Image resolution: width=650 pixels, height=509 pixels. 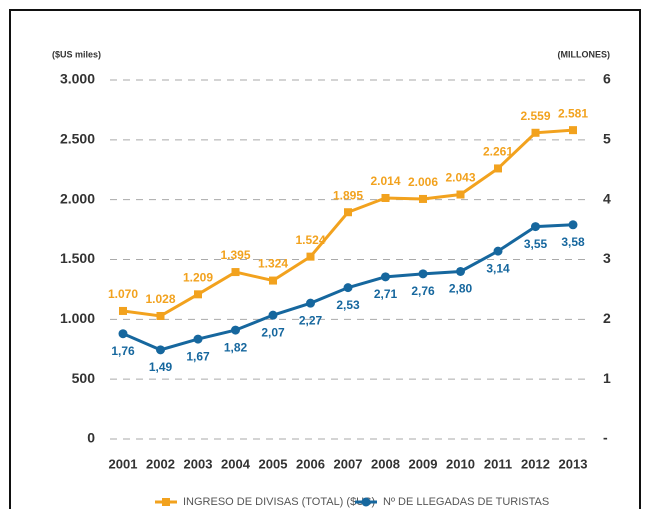 I want to click on x-tick-label: 2005, so click(x=273, y=463).